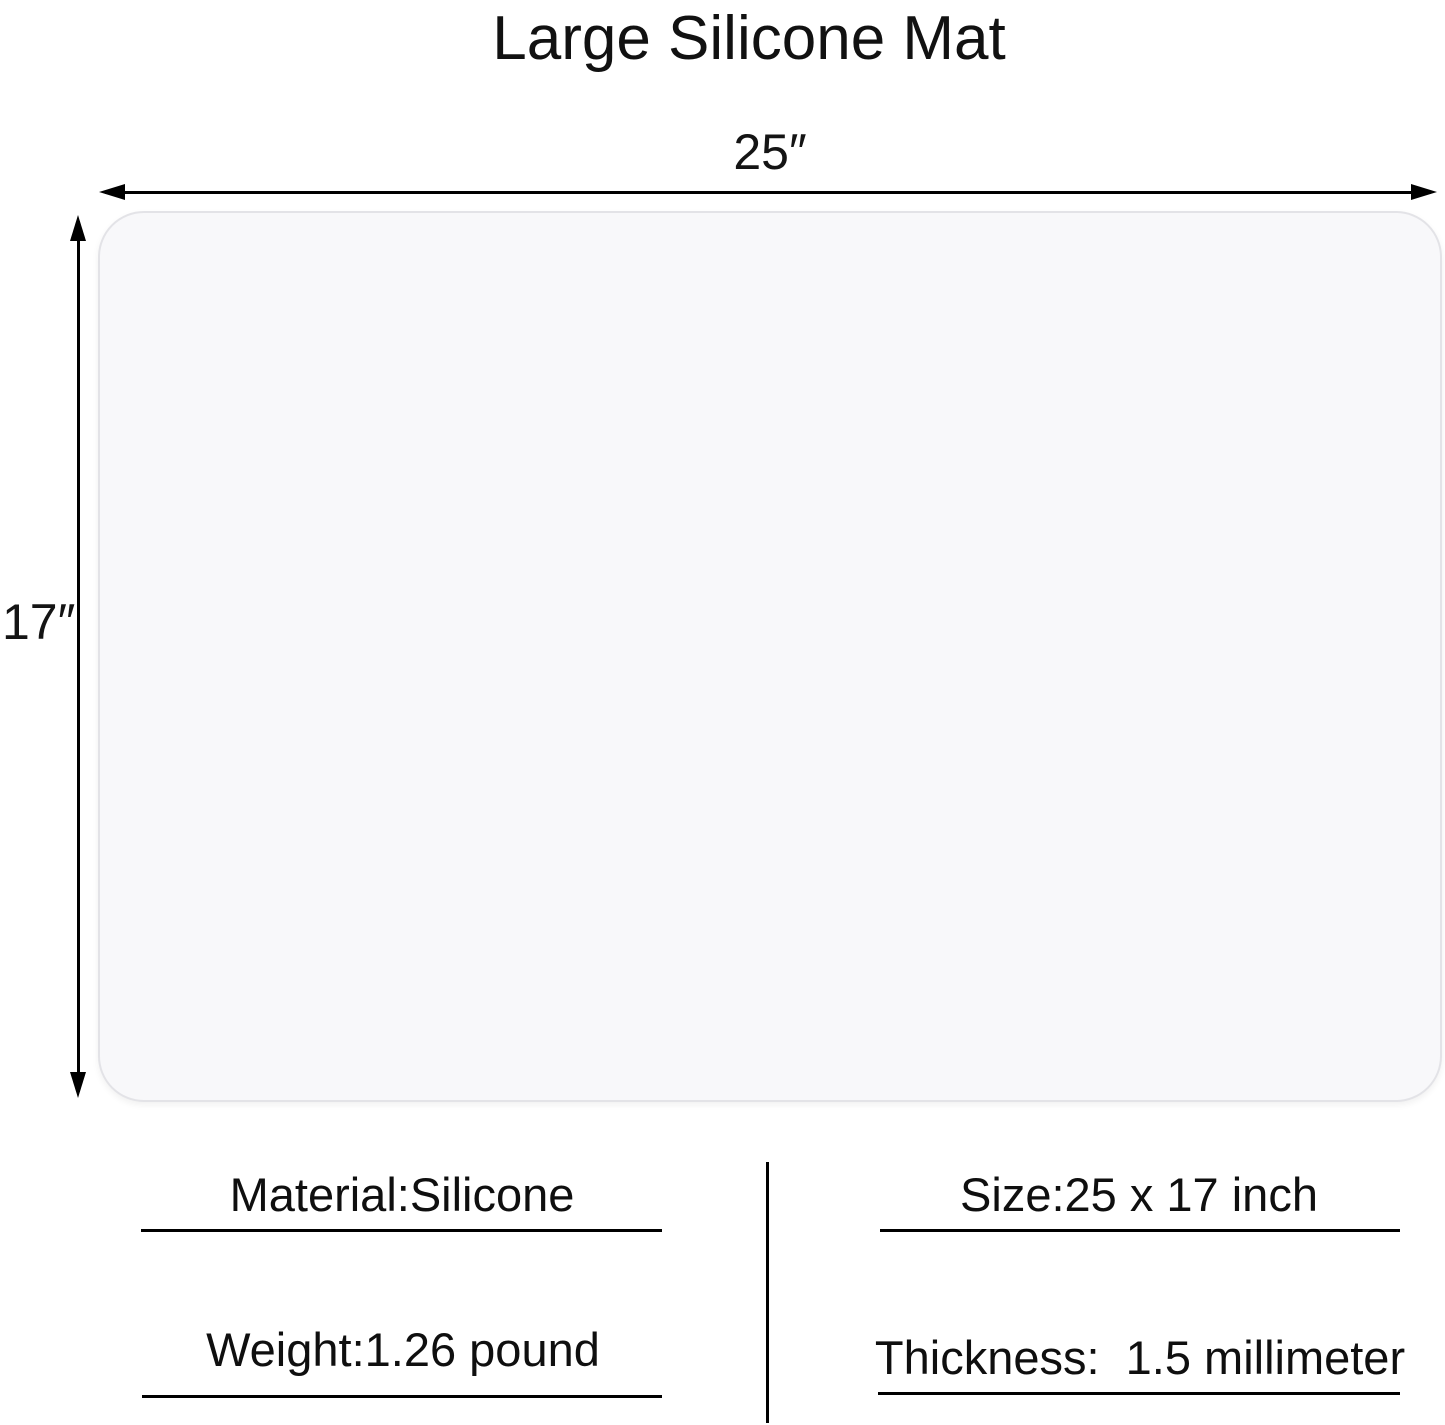 The width and height of the screenshot is (1445, 1425). Describe the element at coordinates (403, 1349) in the screenshot. I see `spec-weight: Weight:1.26 pound` at that location.